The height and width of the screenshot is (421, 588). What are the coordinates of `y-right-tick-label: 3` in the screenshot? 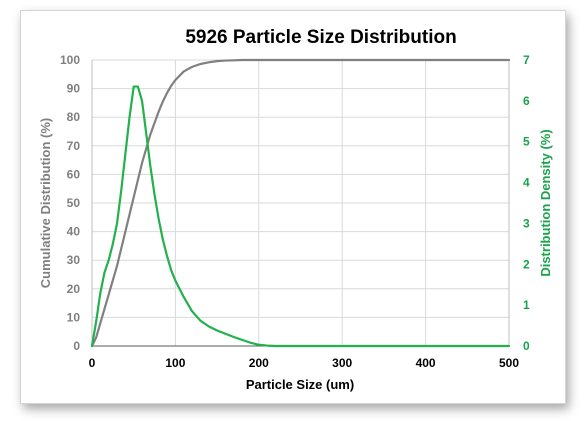 It's located at (526, 223).